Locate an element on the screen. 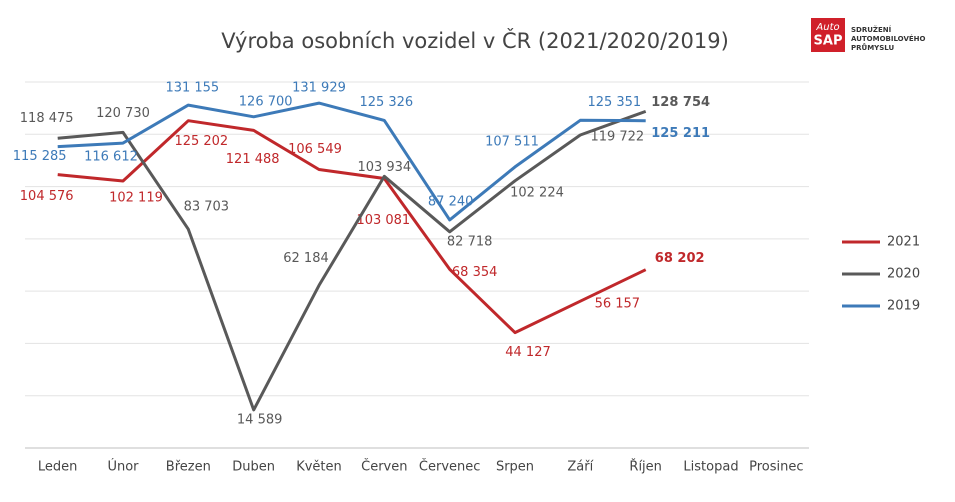  x-tick-label: Prosinec is located at coordinates (776, 467).